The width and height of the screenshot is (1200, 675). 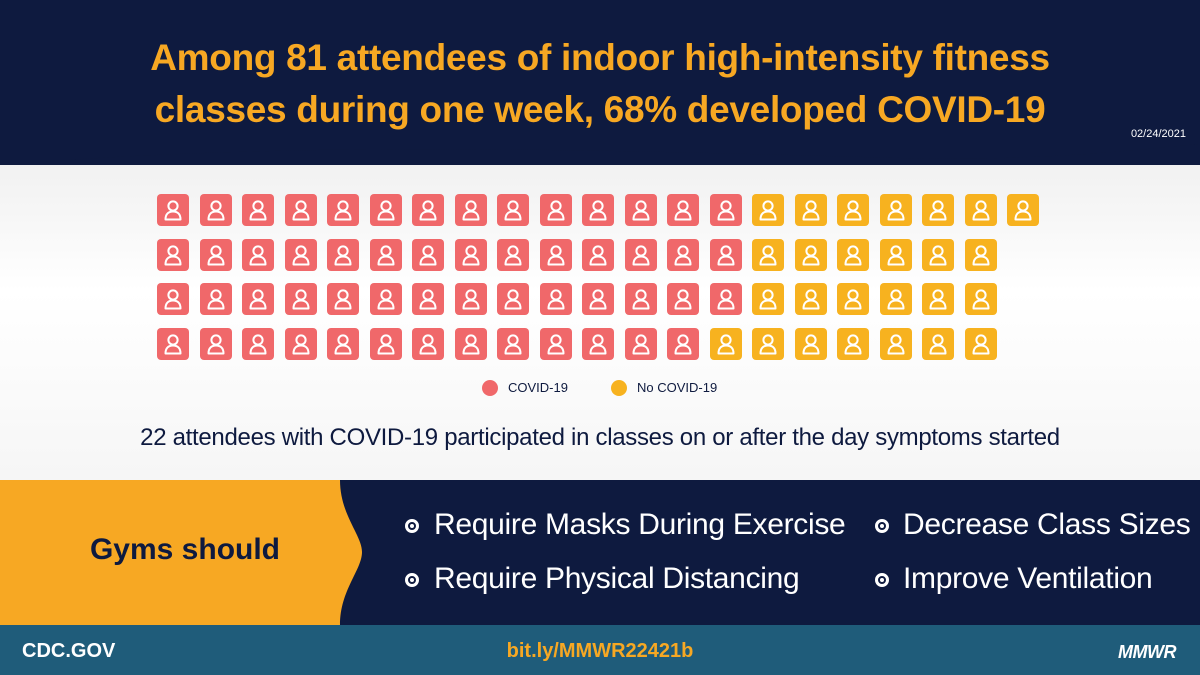 I want to click on footer-cdc-link: CDC.GOV, so click(x=69, y=651).